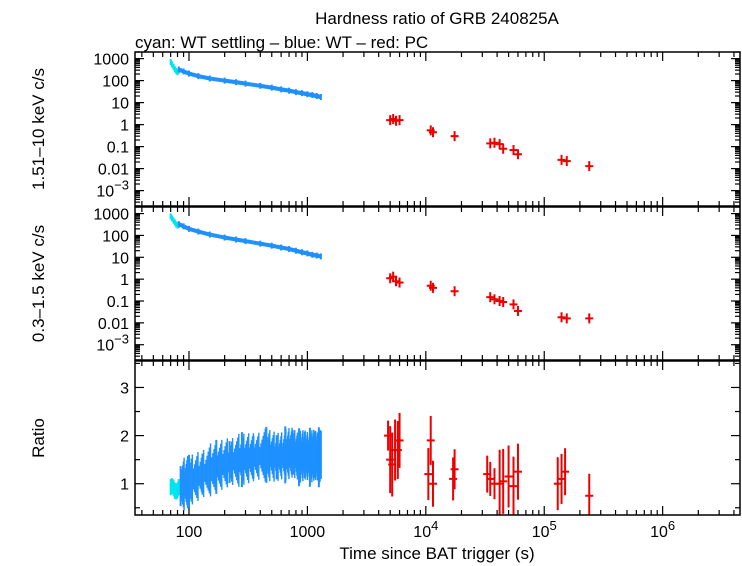 The height and width of the screenshot is (566, 742). Describe the element at coordinates (434, 525) in the screenshot. I see `x-tick-label-exp: 4` at that location.